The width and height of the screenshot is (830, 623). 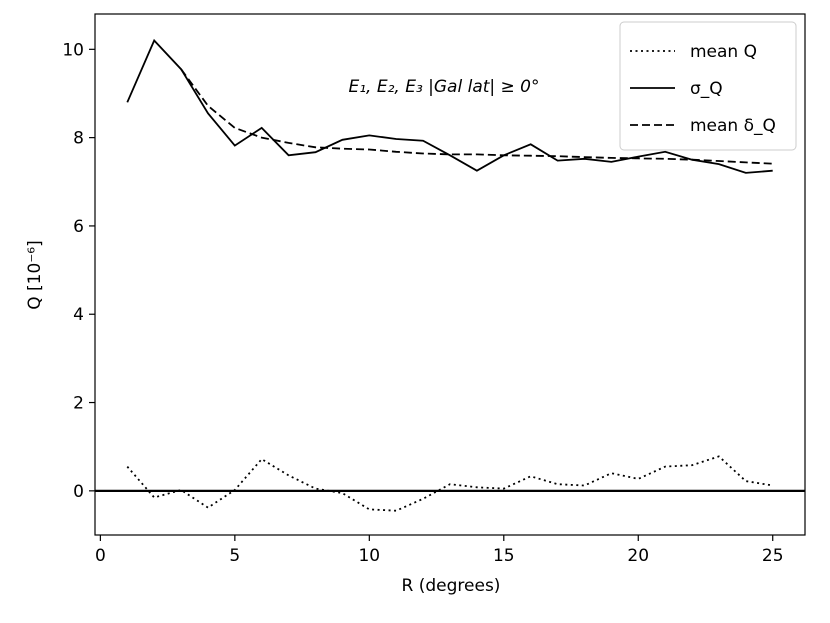 I want to click on y-tick-label: 0, so click(x=78, y=492).